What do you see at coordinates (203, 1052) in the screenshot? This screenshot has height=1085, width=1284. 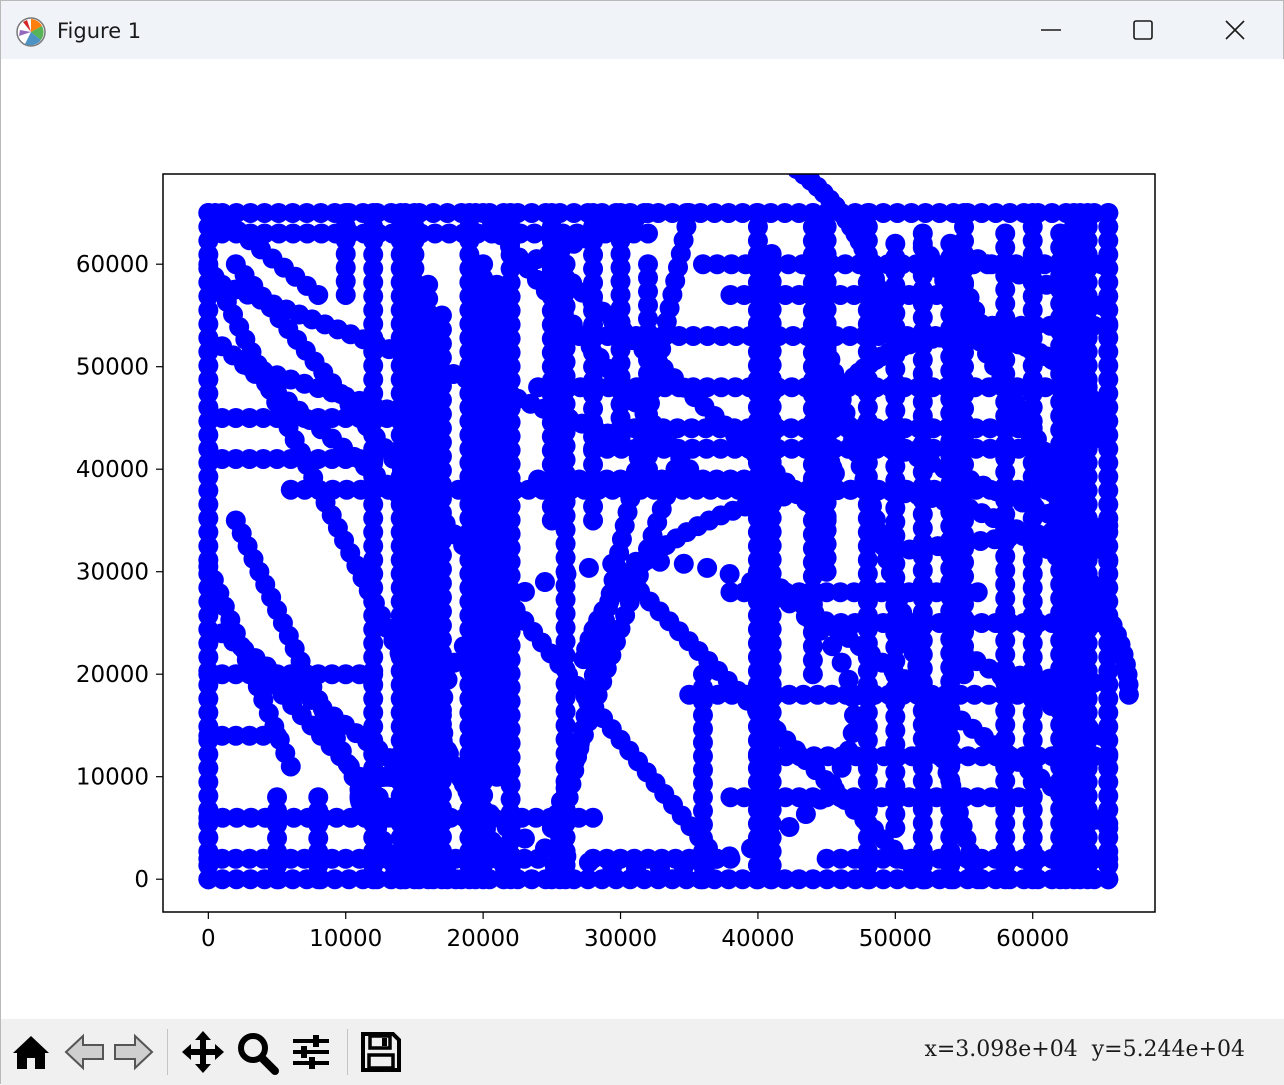 I see `pan-button` at bounding box center [203, 1052].